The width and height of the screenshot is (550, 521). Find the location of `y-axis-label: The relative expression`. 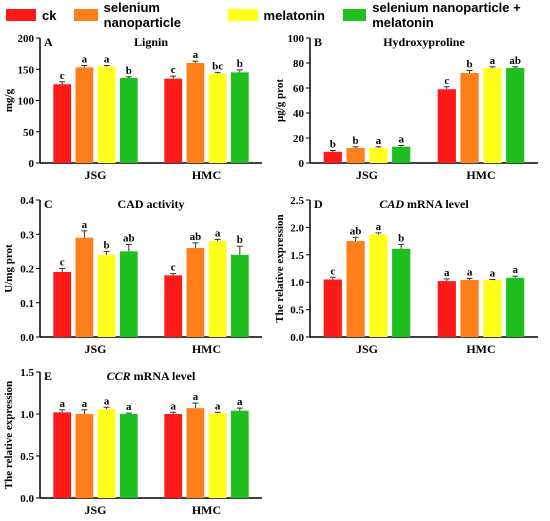

y-axis-label: The relative expression is located at coordinates (280, 268).